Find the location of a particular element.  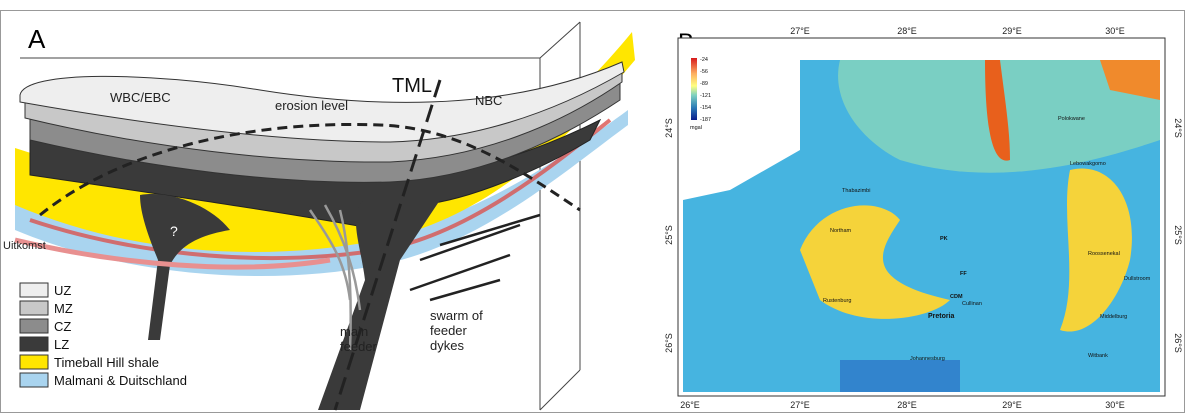

place-label: CDM is located at coordinates (956, 297).